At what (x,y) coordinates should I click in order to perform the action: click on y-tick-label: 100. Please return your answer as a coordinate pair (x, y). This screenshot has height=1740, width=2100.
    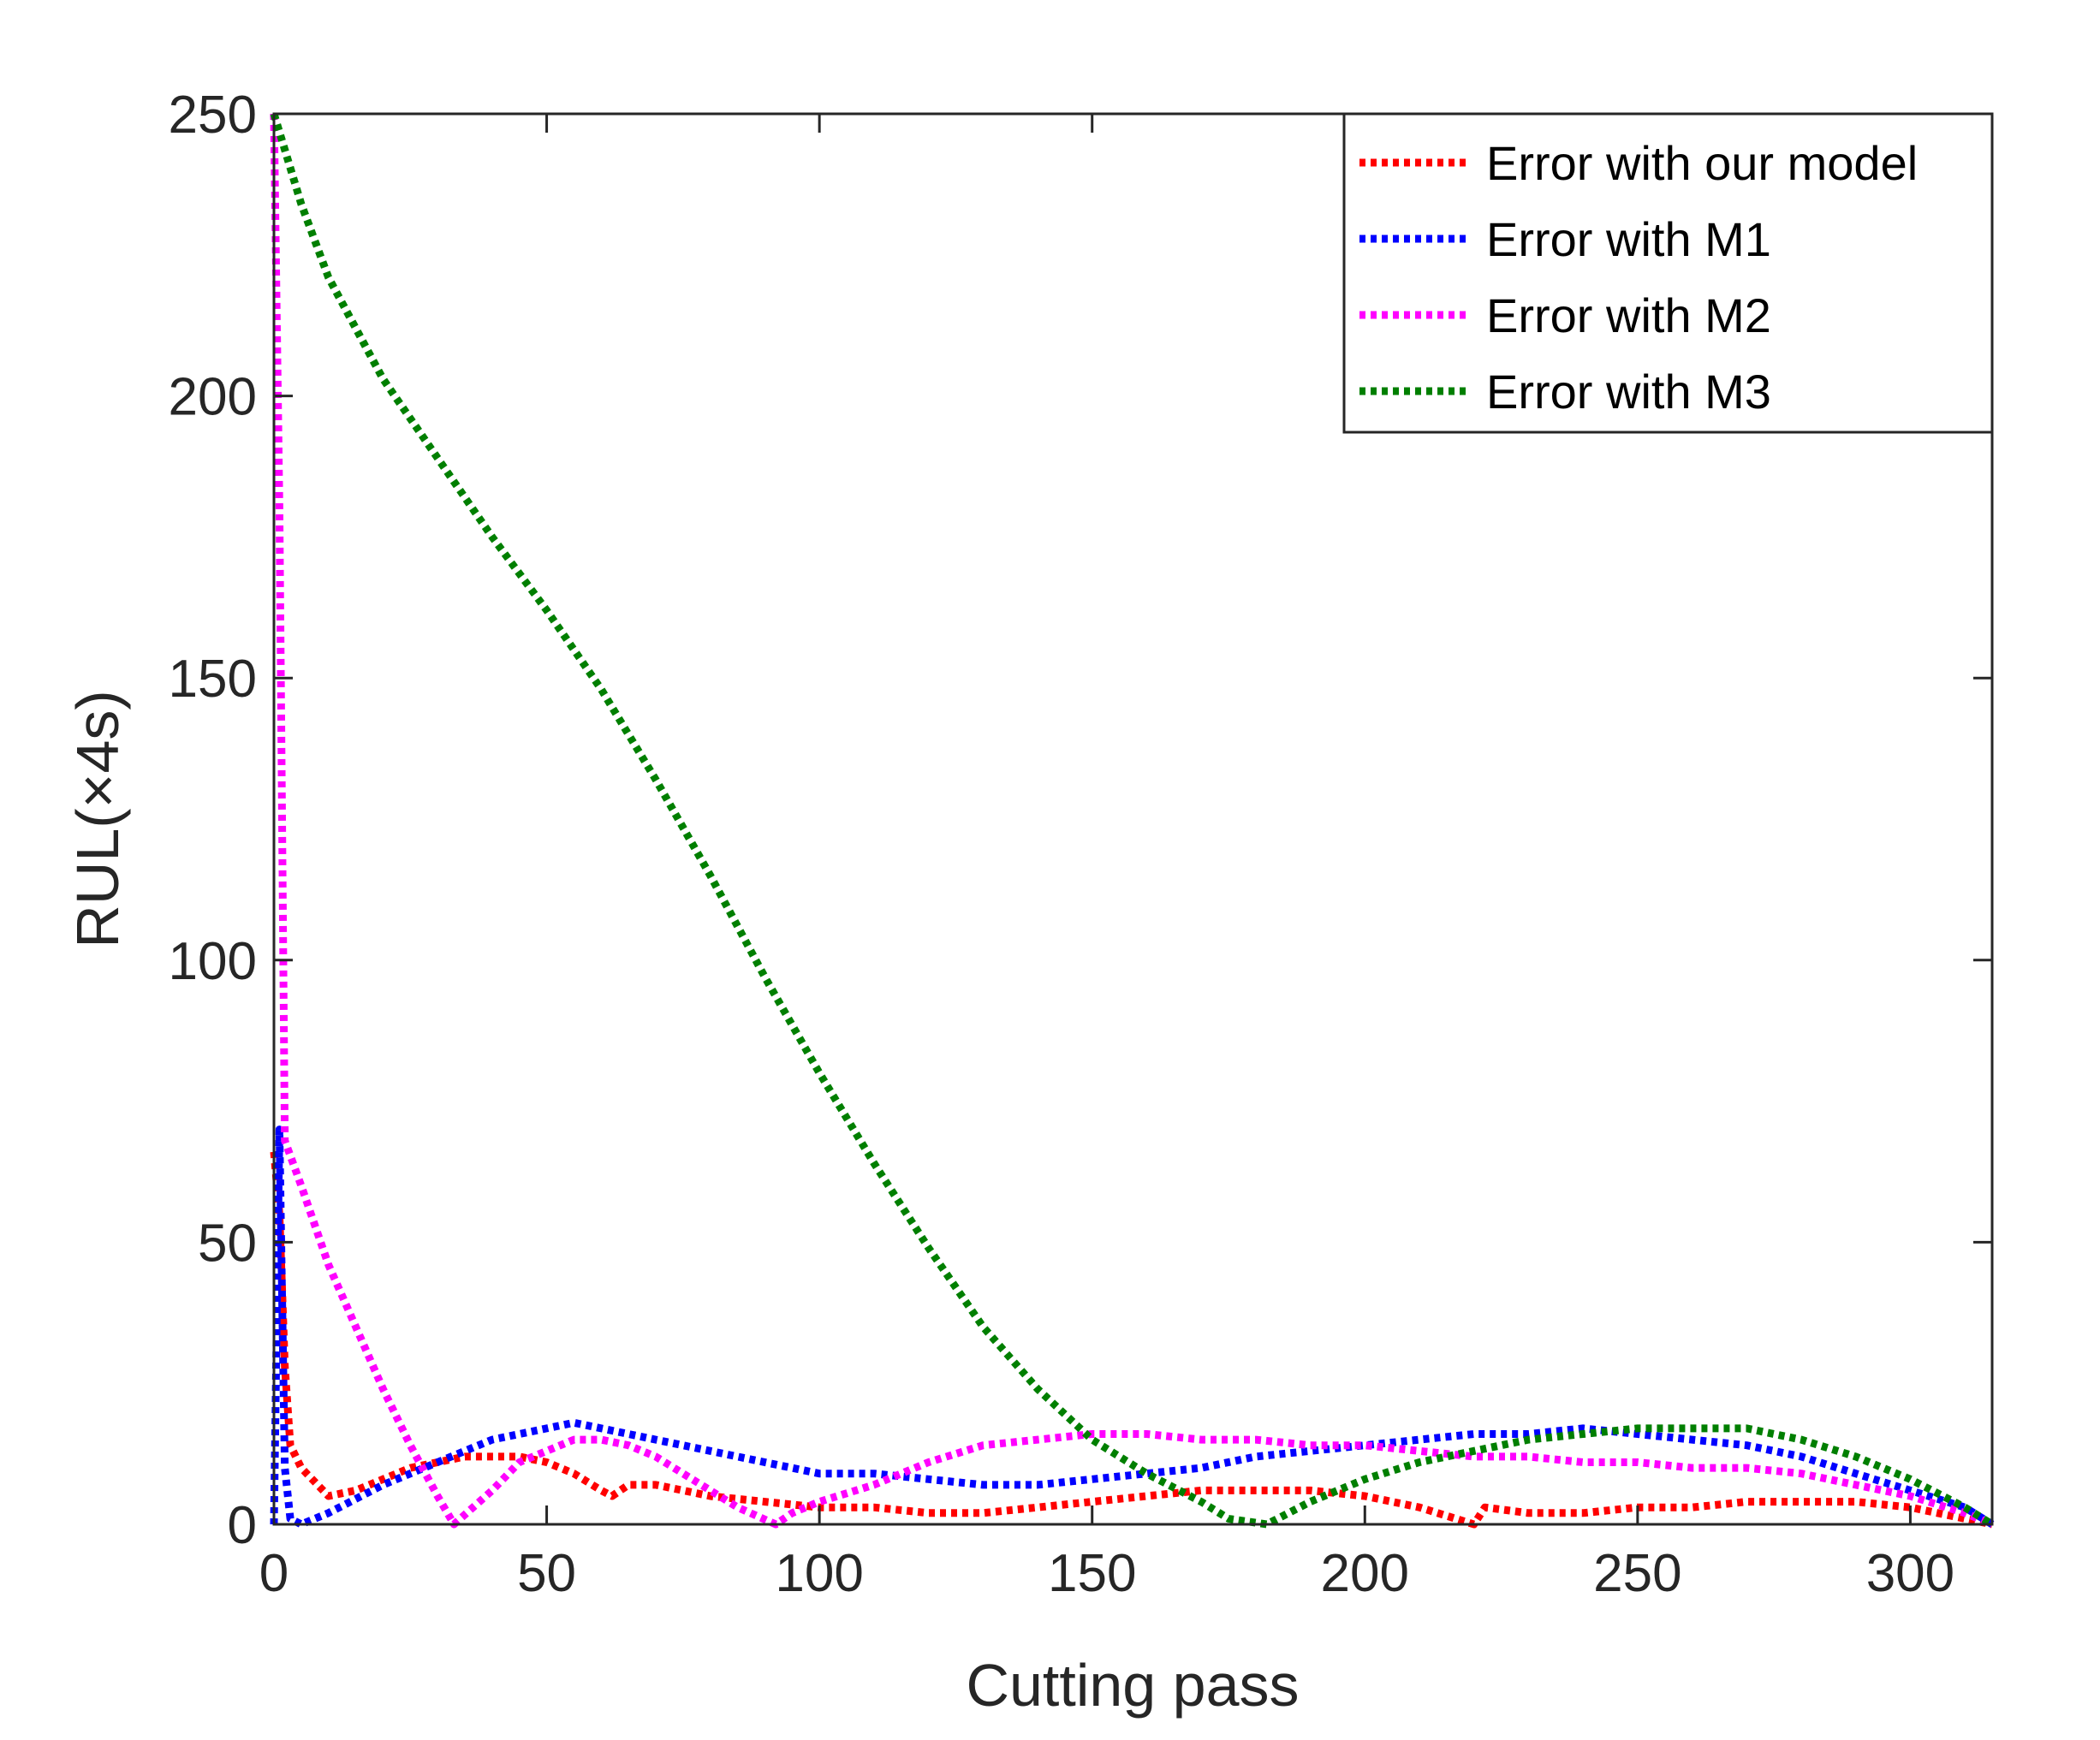
    Looking at the image, I should click on (213, 961).